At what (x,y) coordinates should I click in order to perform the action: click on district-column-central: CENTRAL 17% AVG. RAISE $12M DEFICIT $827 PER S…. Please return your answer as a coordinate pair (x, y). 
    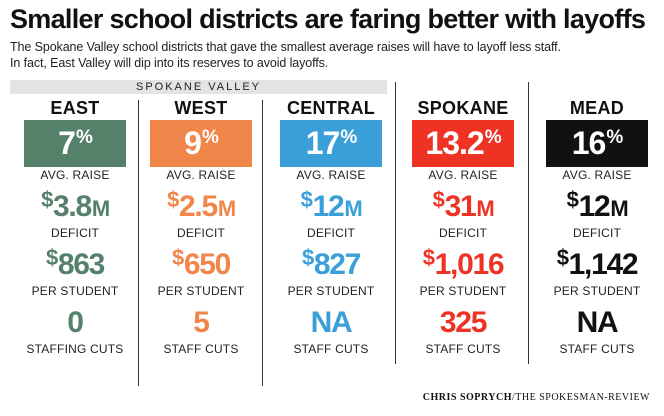
    Looking at the image, I should click on (331, 226).